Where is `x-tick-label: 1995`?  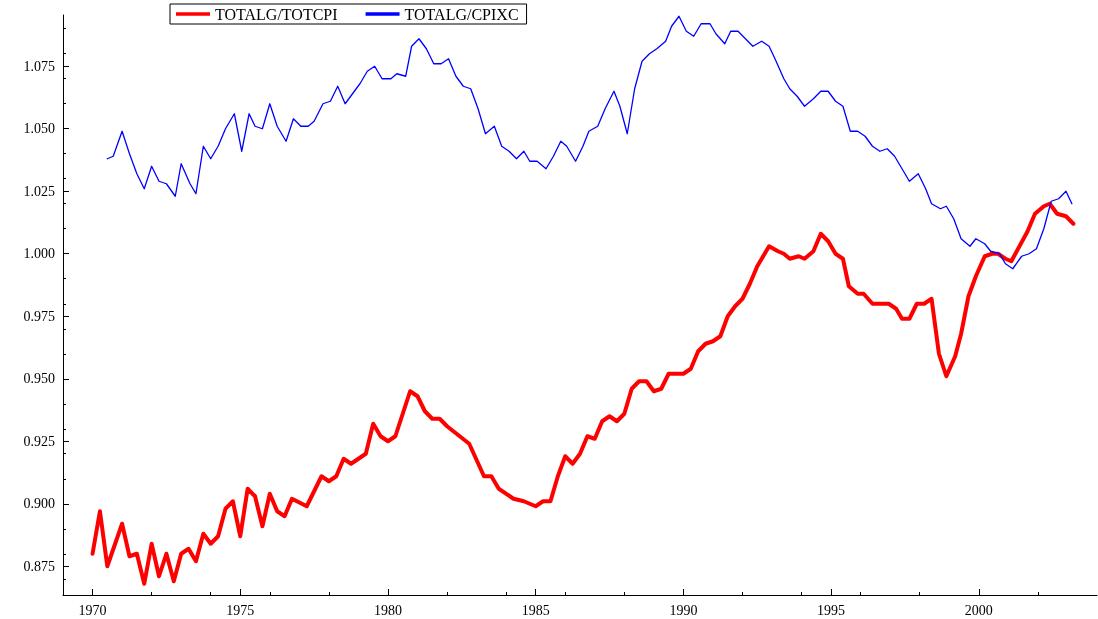
x-tick-label: 1995 is located at coordinates (831, 610).